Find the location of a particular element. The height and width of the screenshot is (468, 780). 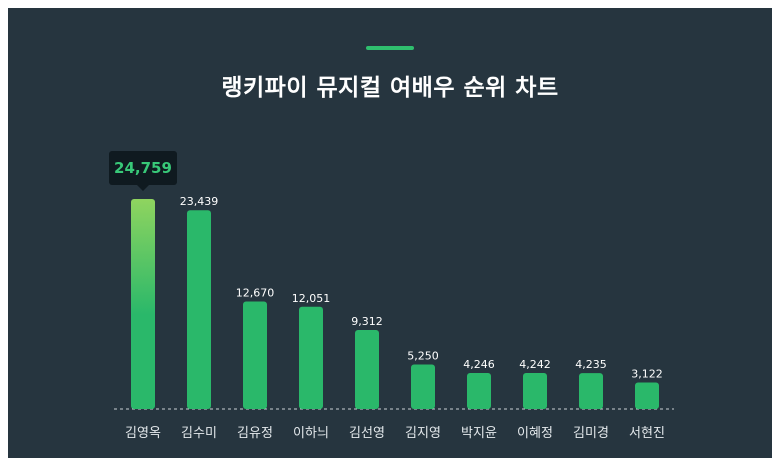

tooltip-pointer is located at coordinates (143, 188).